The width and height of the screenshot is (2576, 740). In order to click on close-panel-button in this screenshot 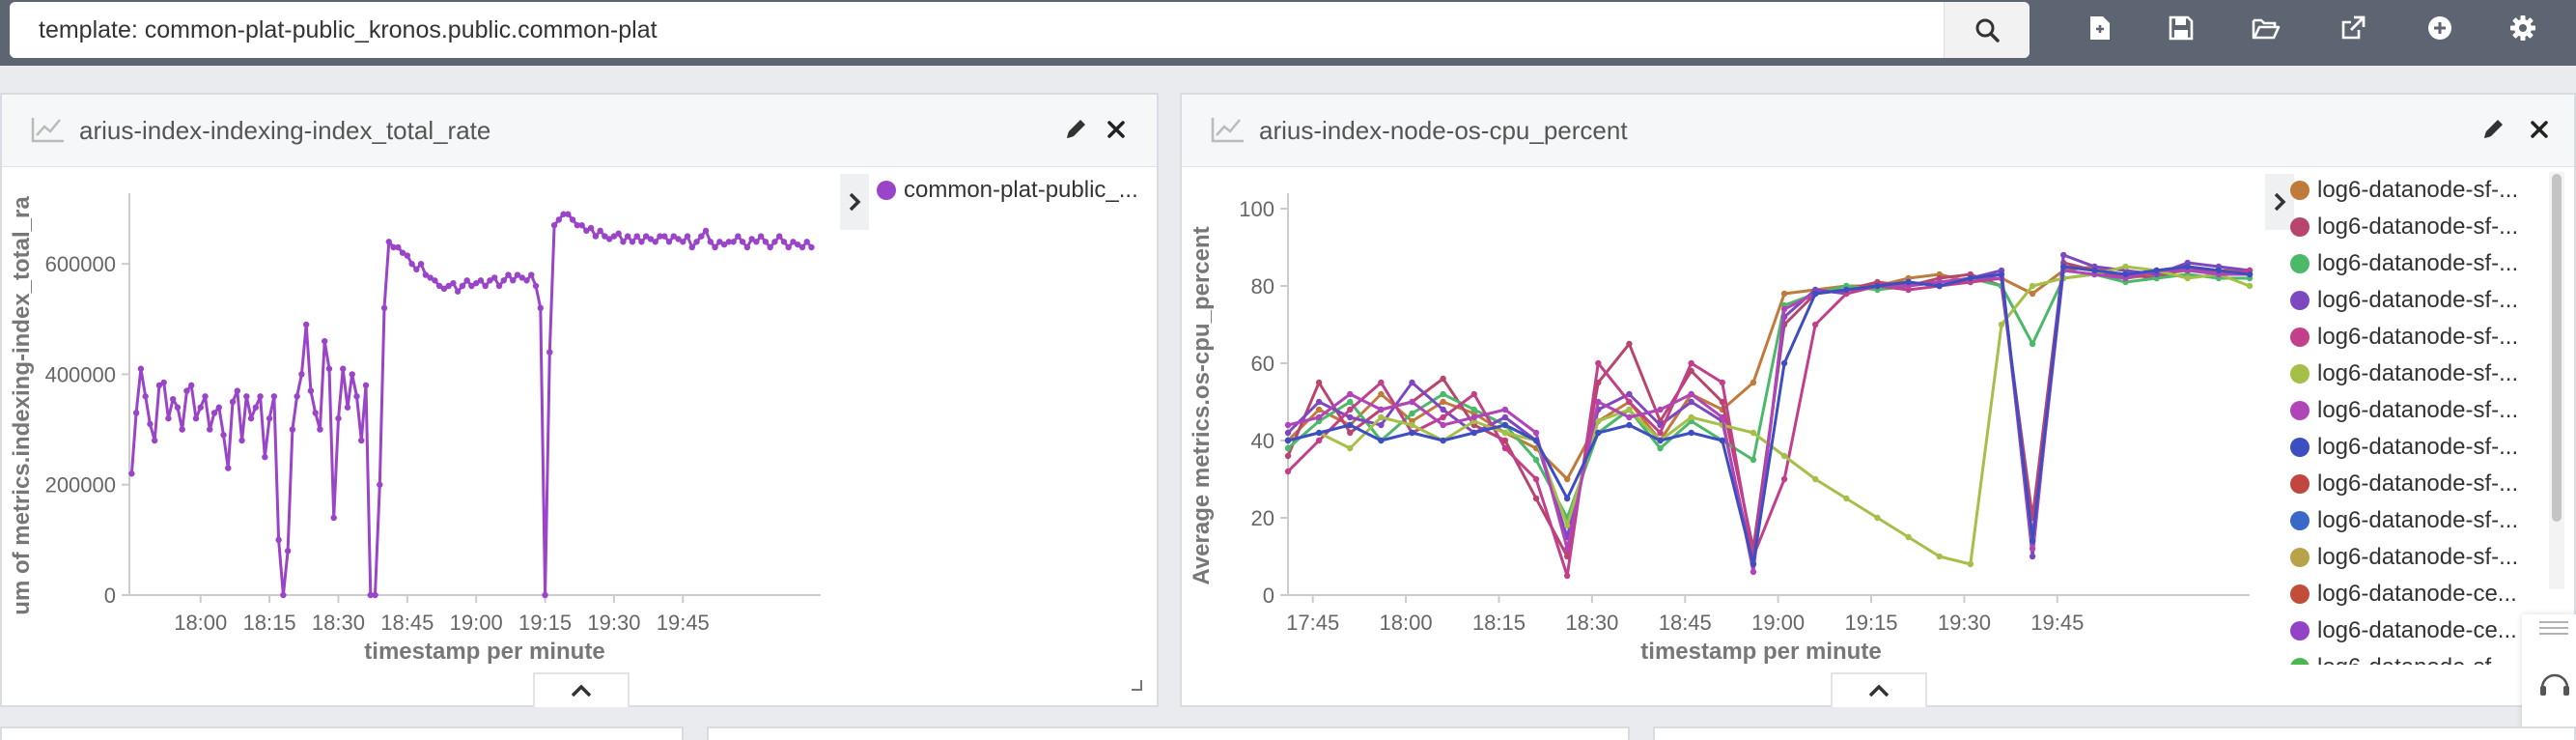, I will do `click(2540, 130)`.